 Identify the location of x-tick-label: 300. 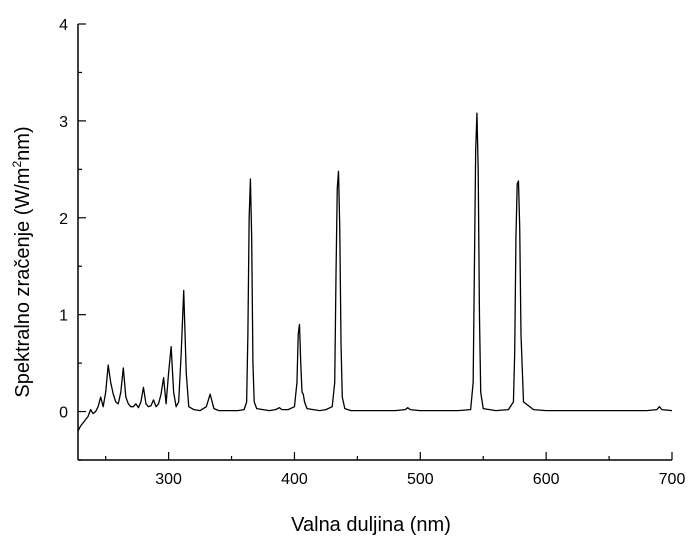
(168, 479).